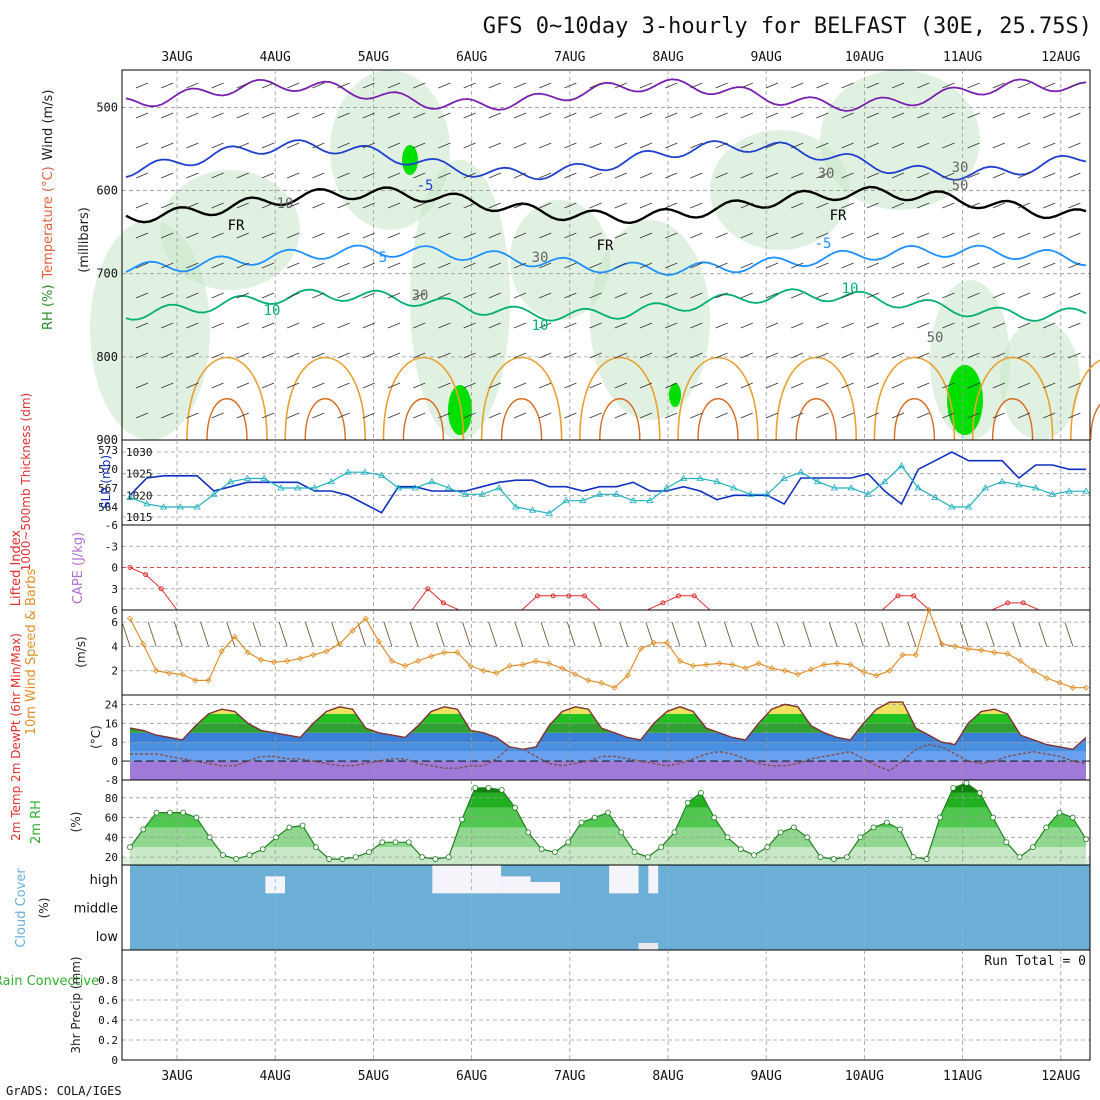 The image size is (1100, 1100). I want to click on thickness-ylabel: 1000~500mb Thickness (dm), so click(26, 482).